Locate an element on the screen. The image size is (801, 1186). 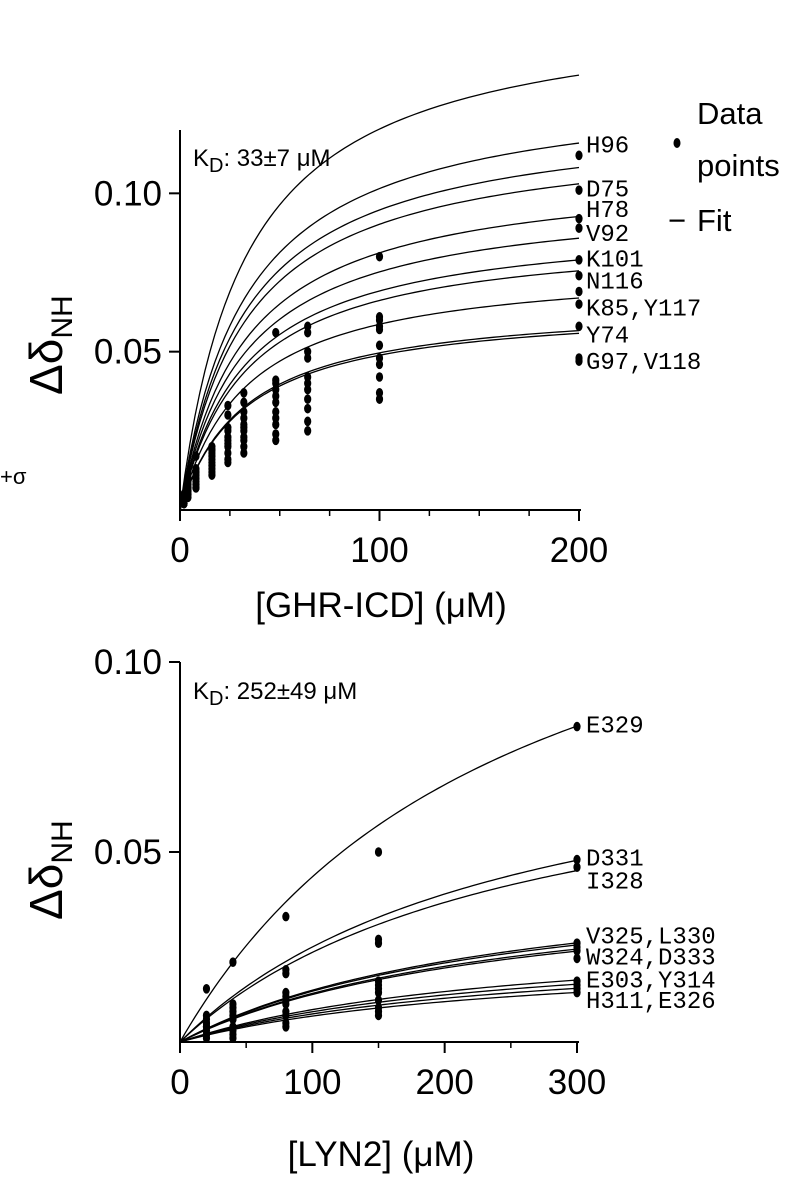
y-tick-label-lyn2: 0.10 is located at coordinates (128, 662).